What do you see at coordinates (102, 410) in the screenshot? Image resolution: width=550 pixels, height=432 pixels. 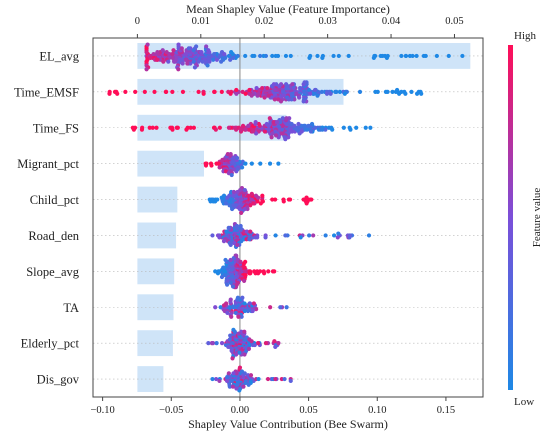 I see `bottom-tick-label-0: −0.10` at bounding box center [102, 410].